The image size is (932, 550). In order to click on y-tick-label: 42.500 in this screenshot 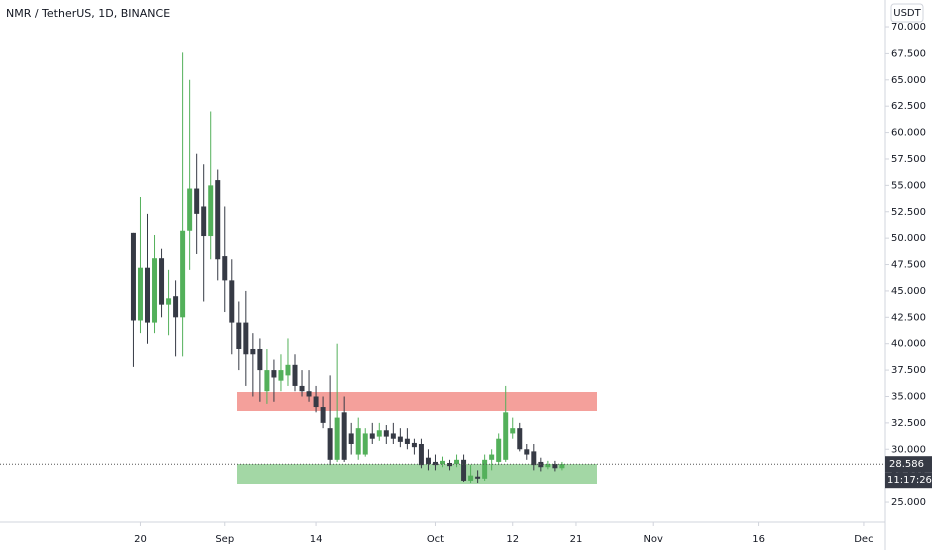, I will do `click(908, 317)`.